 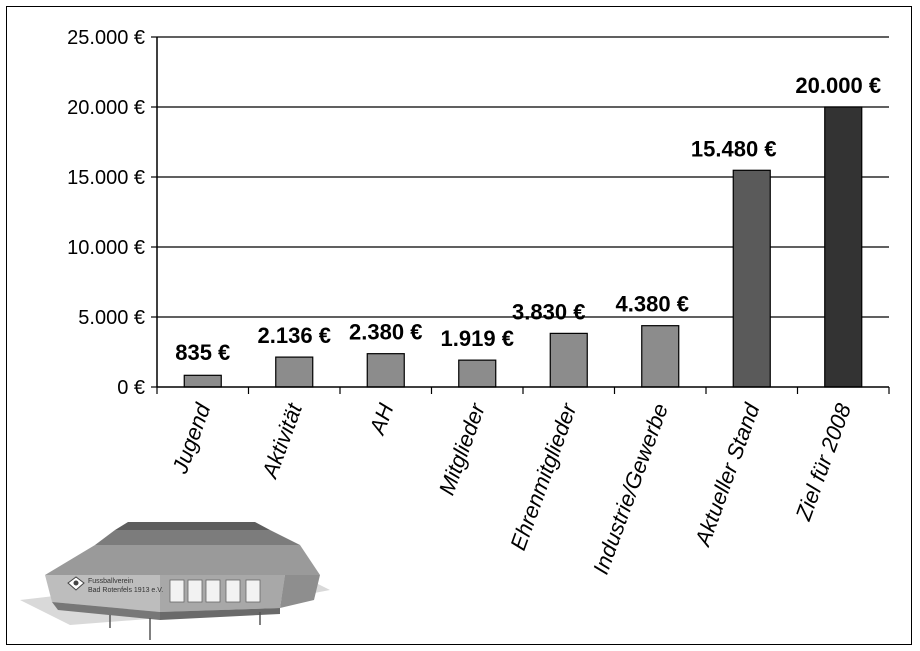 I want to click on data-label: 835 €, so click(x=202, y=352).